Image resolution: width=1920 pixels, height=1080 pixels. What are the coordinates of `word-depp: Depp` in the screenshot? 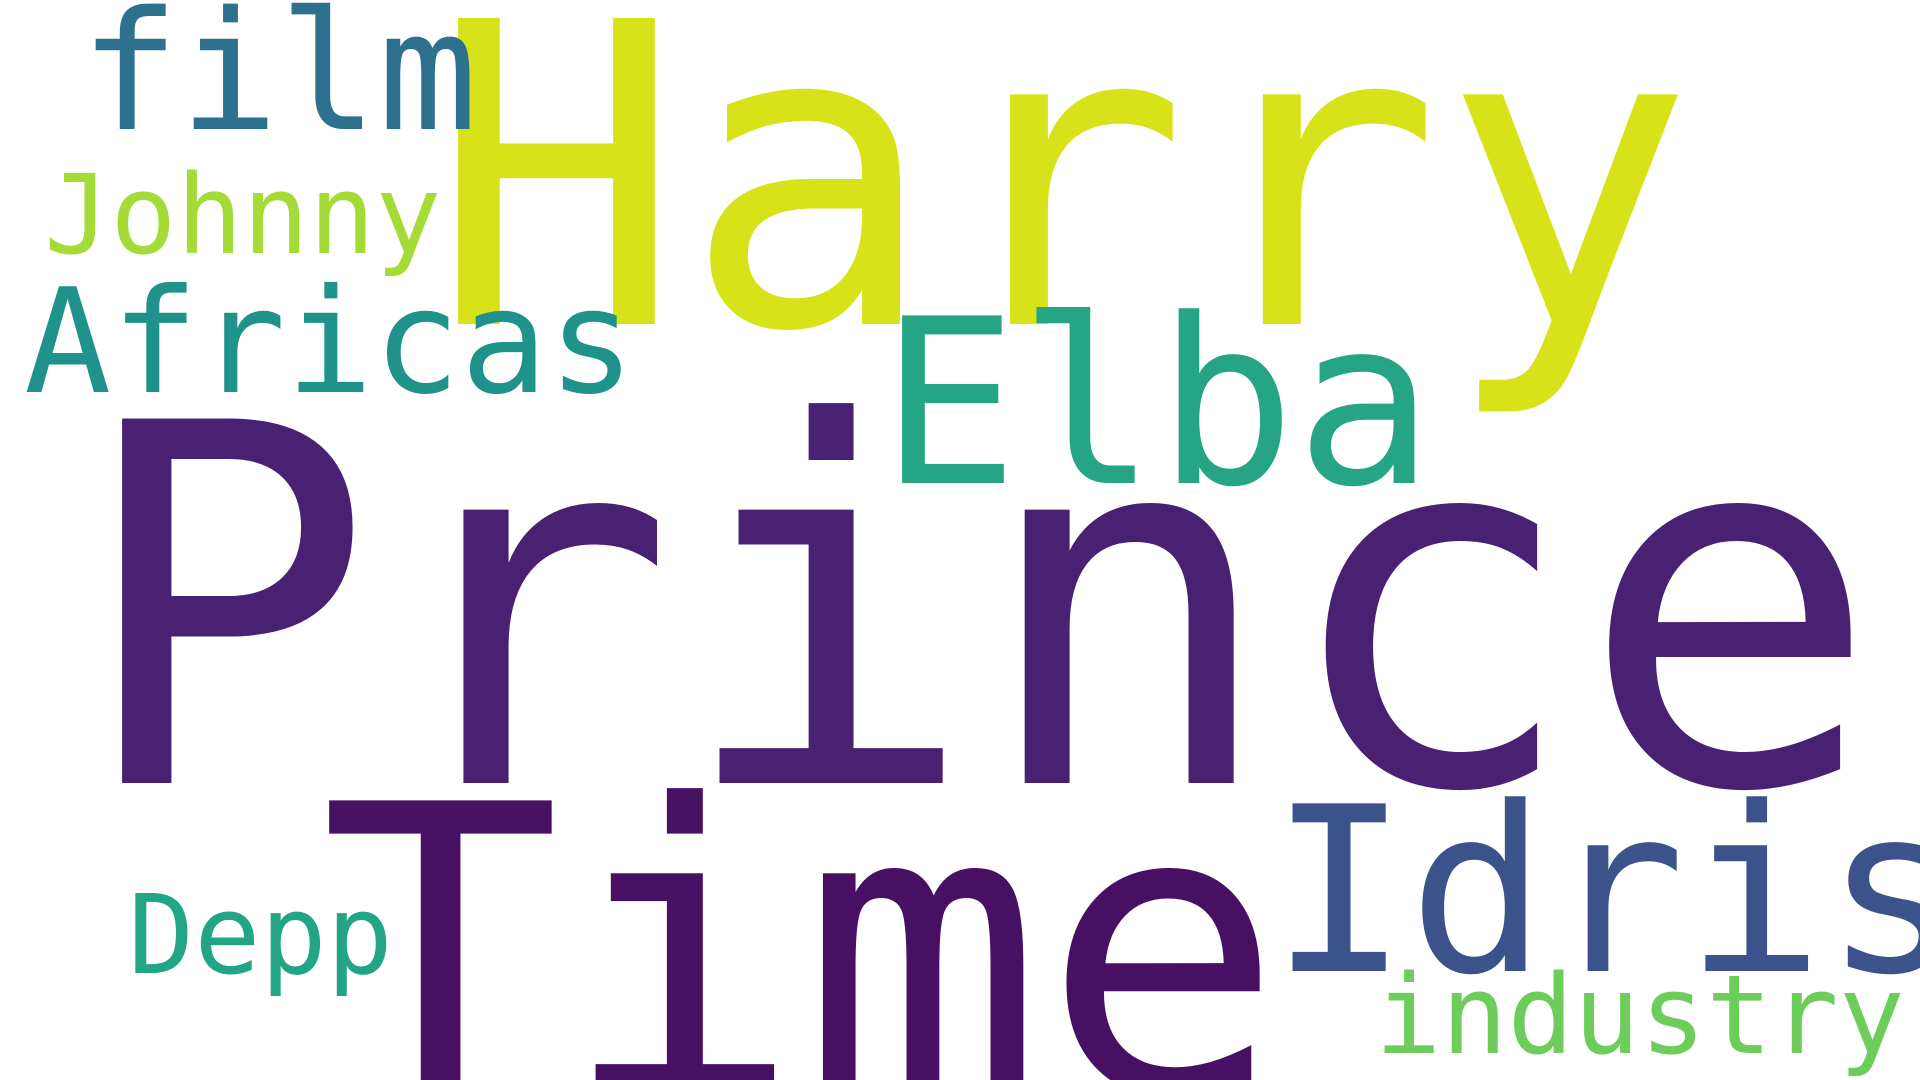 It's located at (260, 935).